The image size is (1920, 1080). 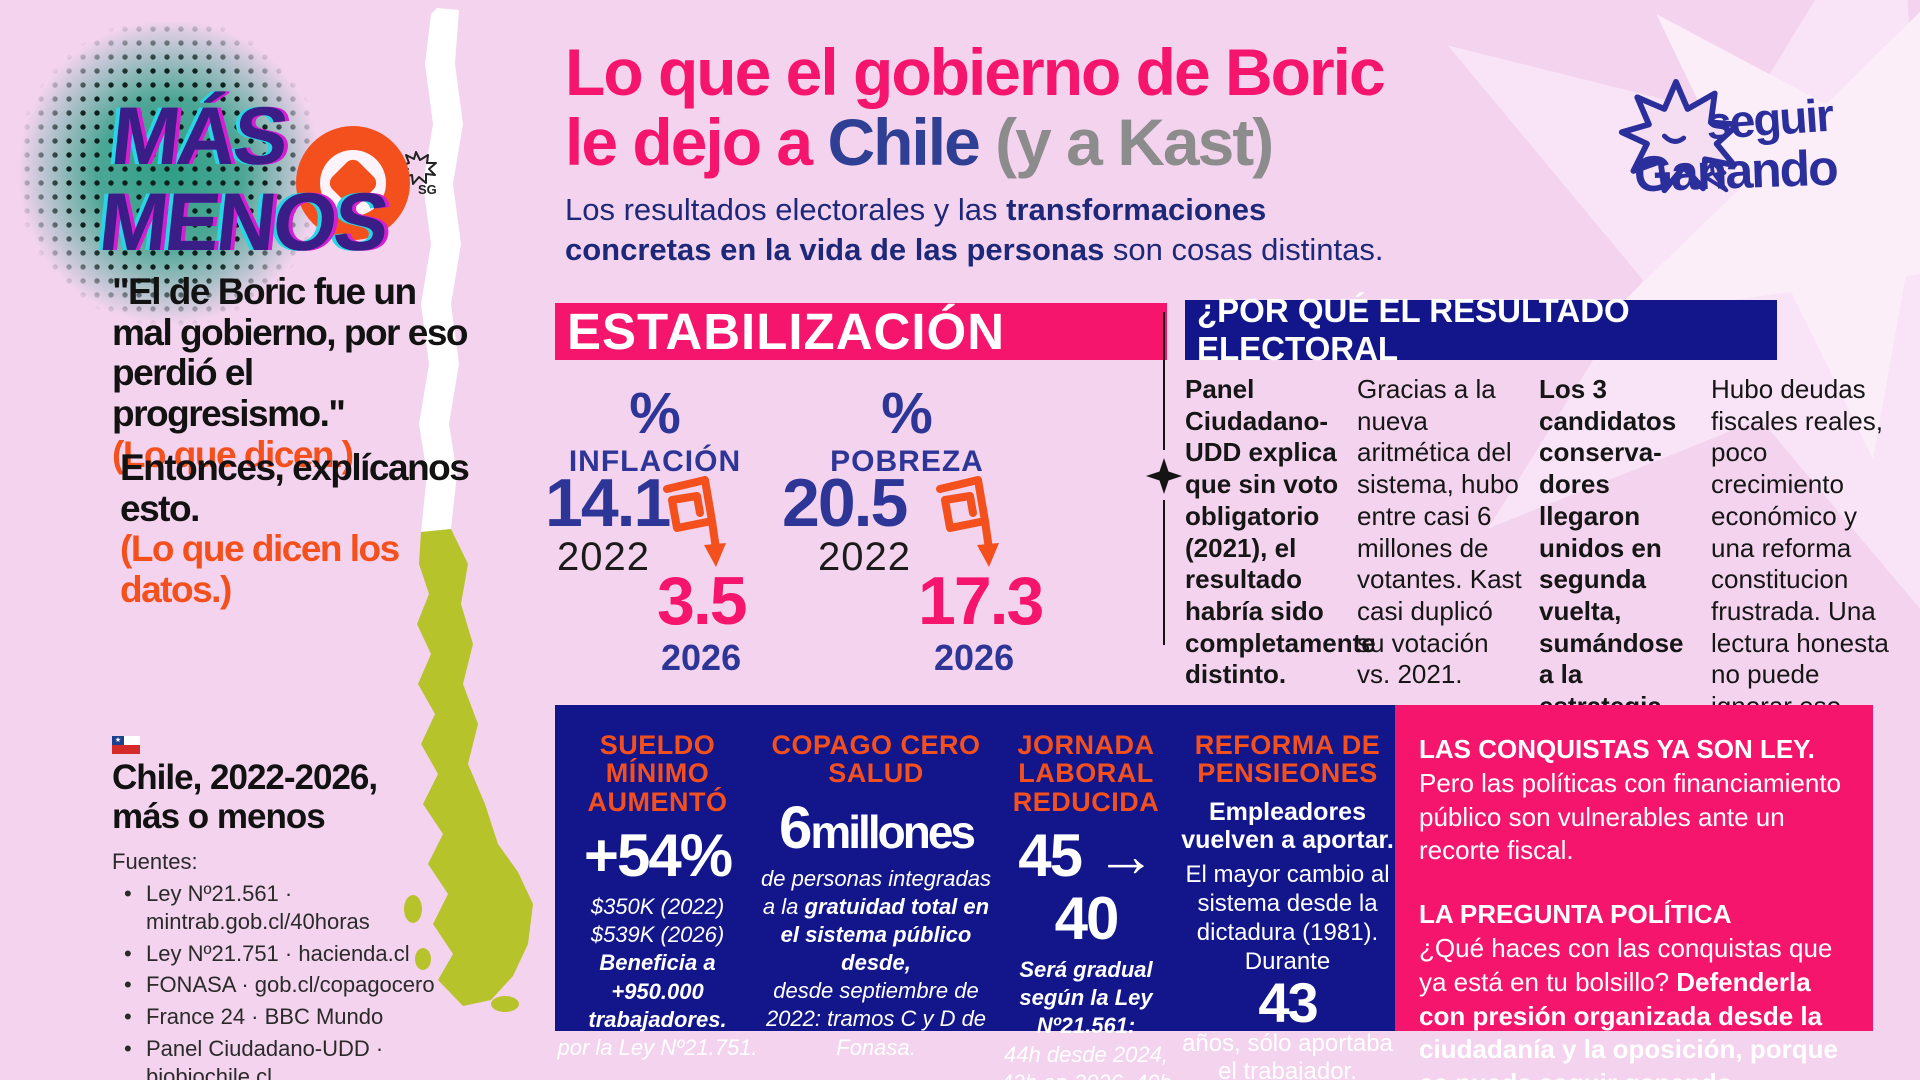 What do you see at coordinates (1126, 142) in the screenshot?
I see `title-line2-gray: (y a Kast)` at bounding box center [1126, 142].